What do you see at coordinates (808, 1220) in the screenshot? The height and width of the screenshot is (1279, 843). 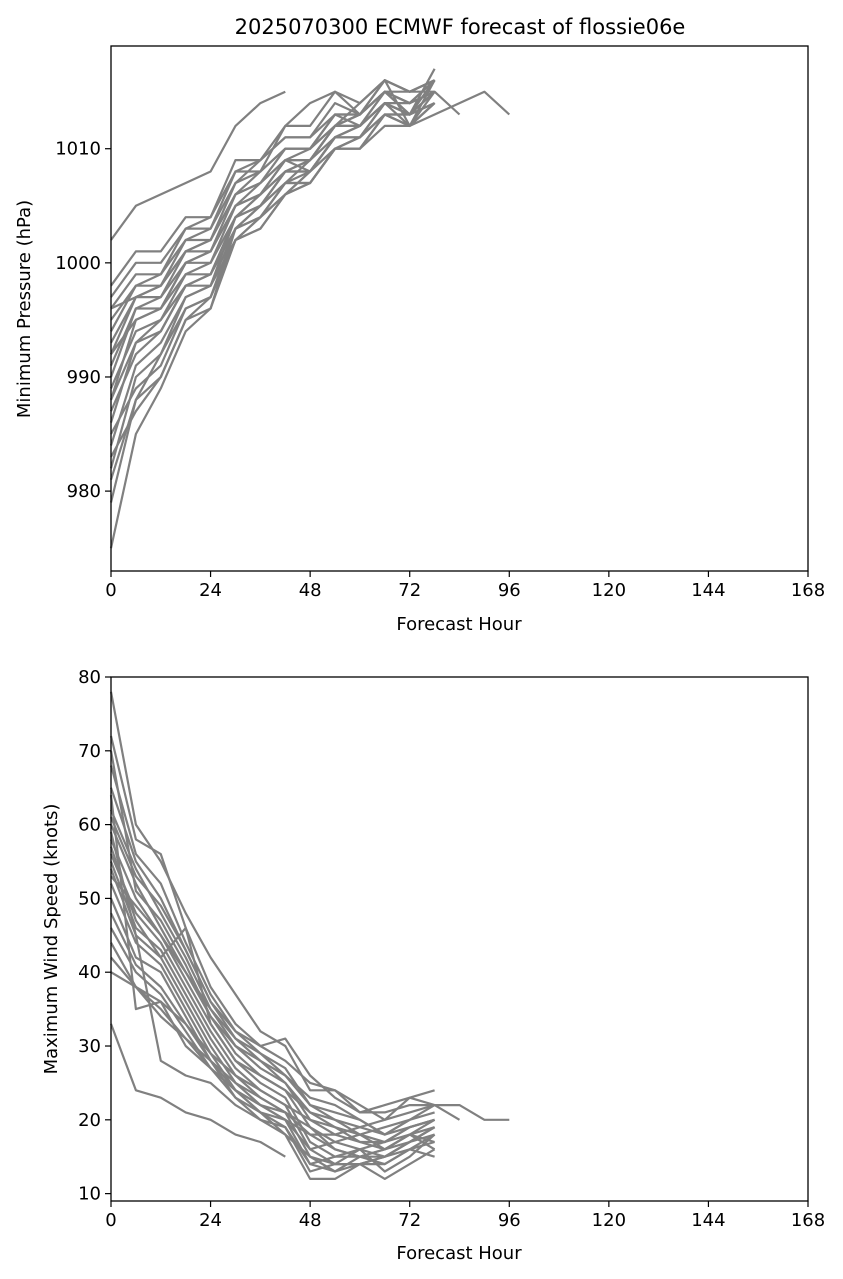 I see `wind-x-tick-label-7: 168` at bounding box center [808, 1220].